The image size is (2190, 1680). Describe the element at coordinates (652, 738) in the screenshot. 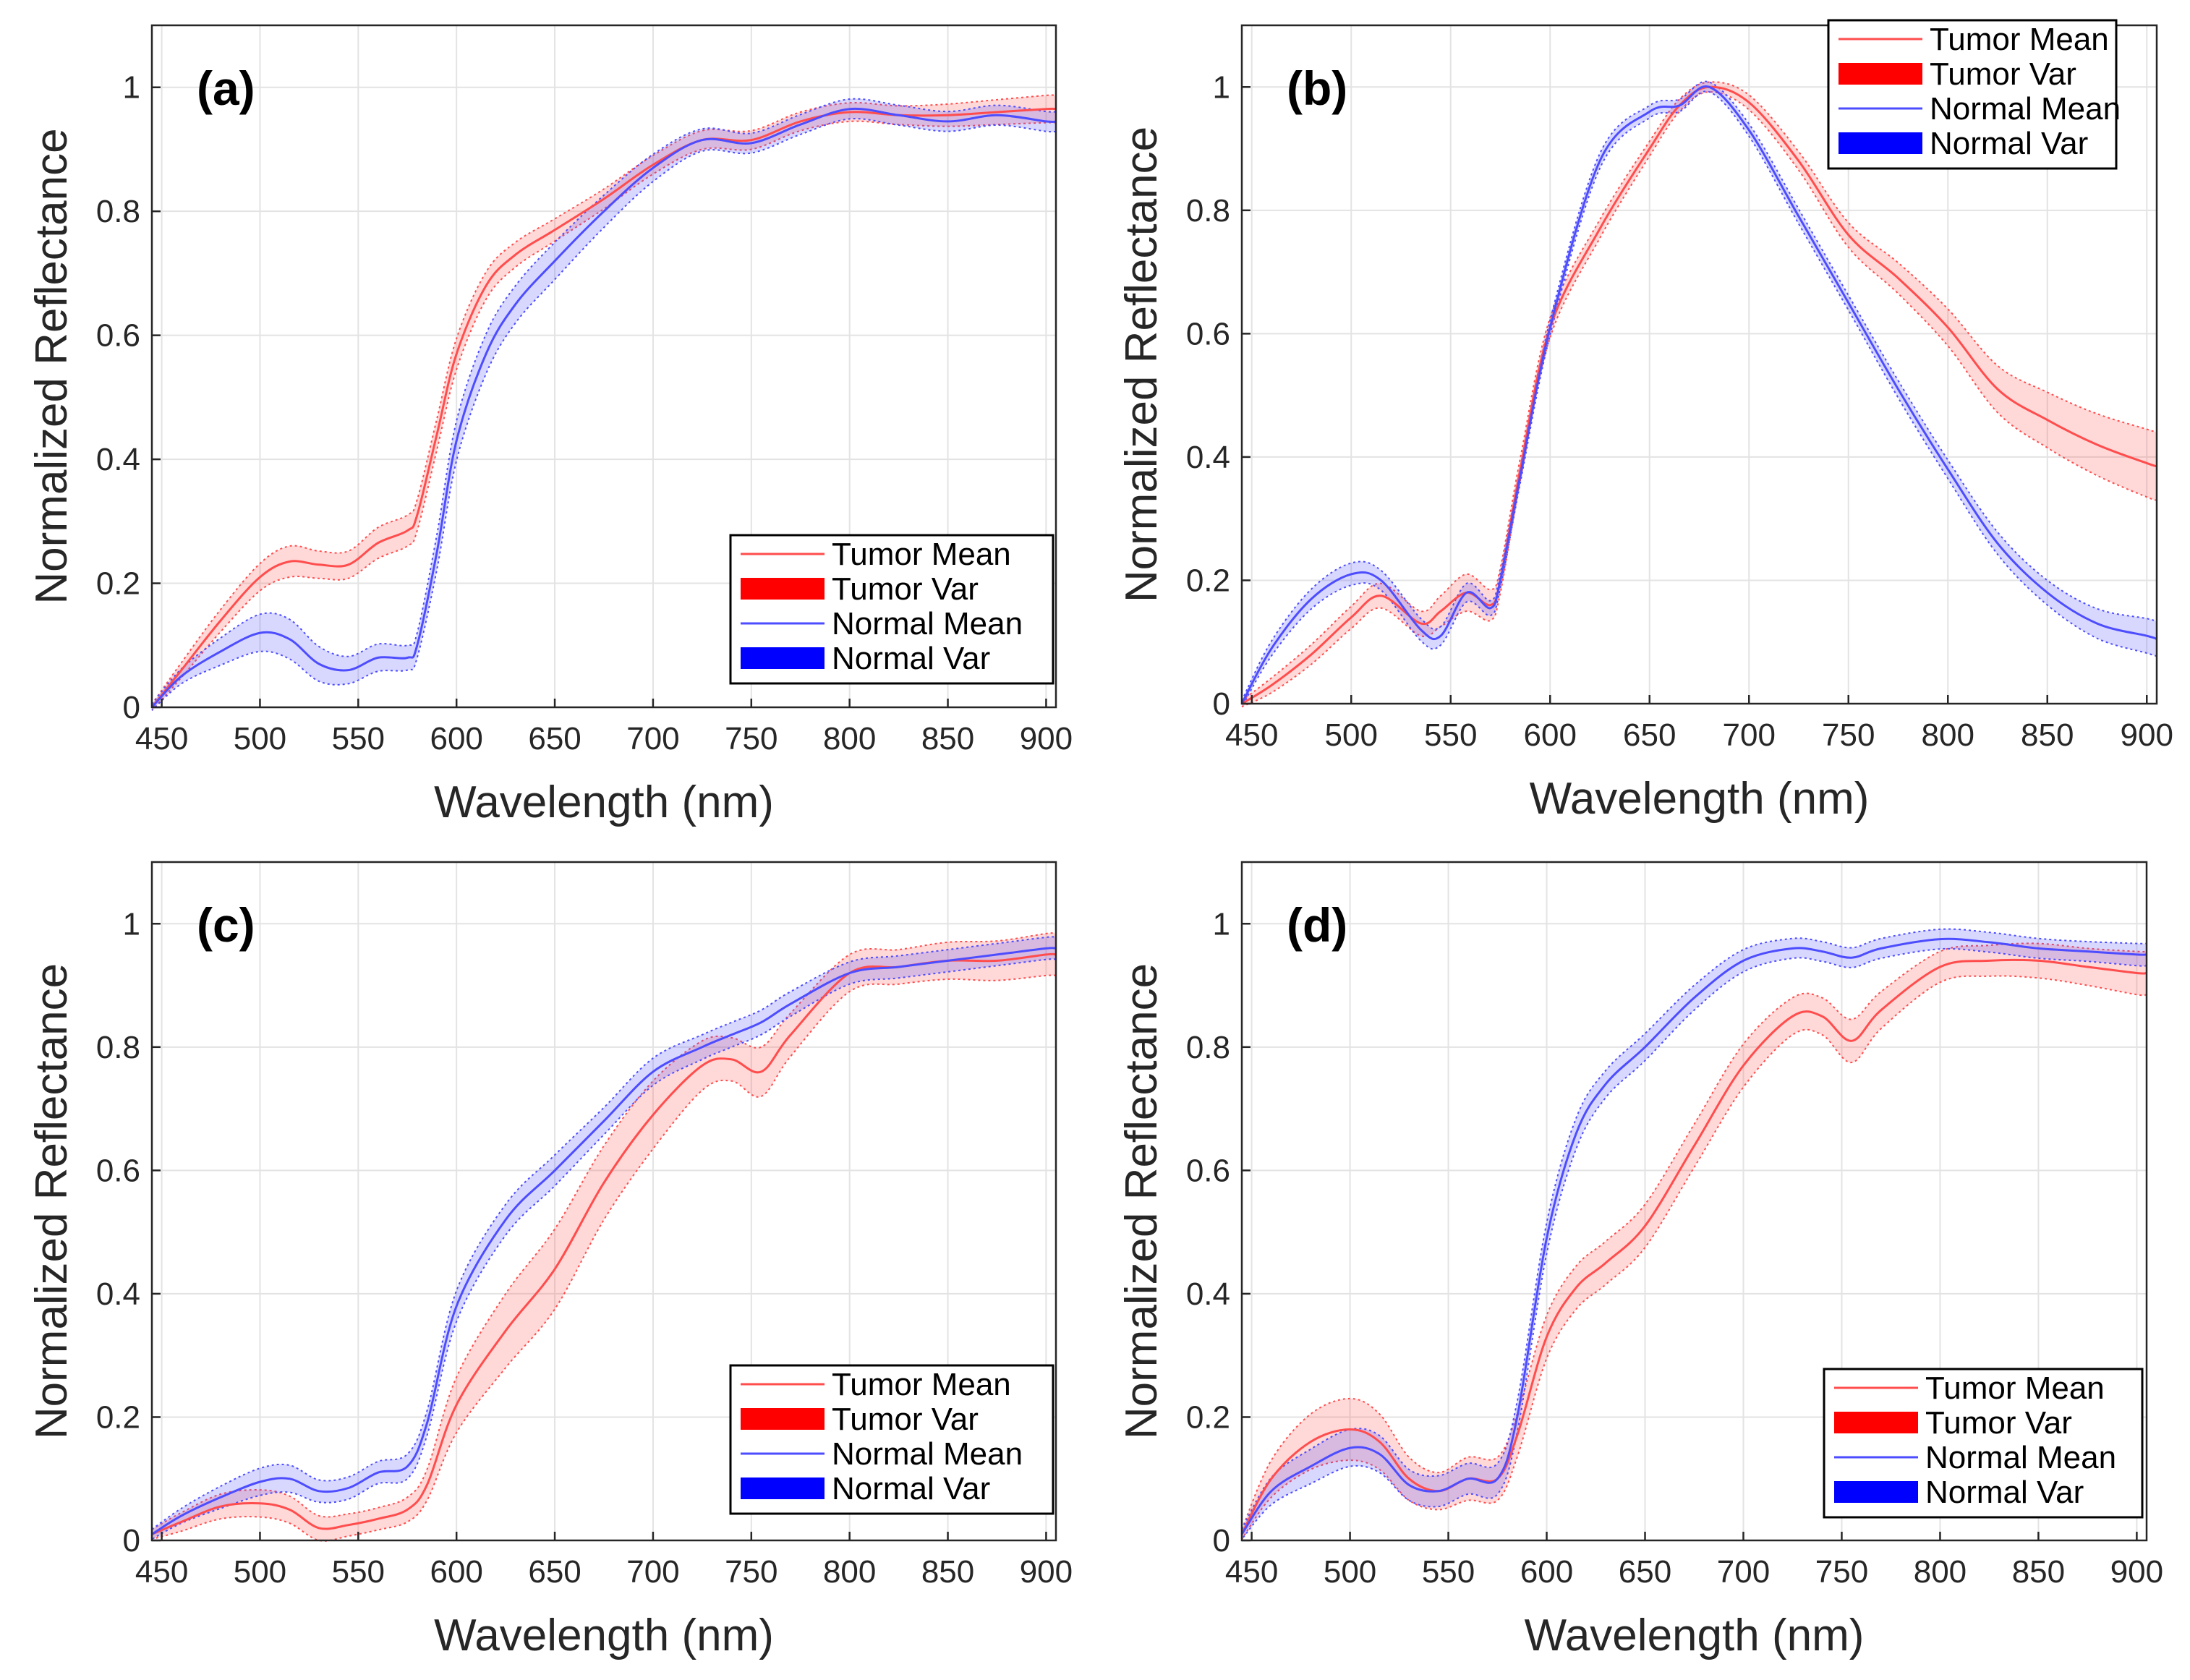

I see `x-tick-label: 700` at that location.